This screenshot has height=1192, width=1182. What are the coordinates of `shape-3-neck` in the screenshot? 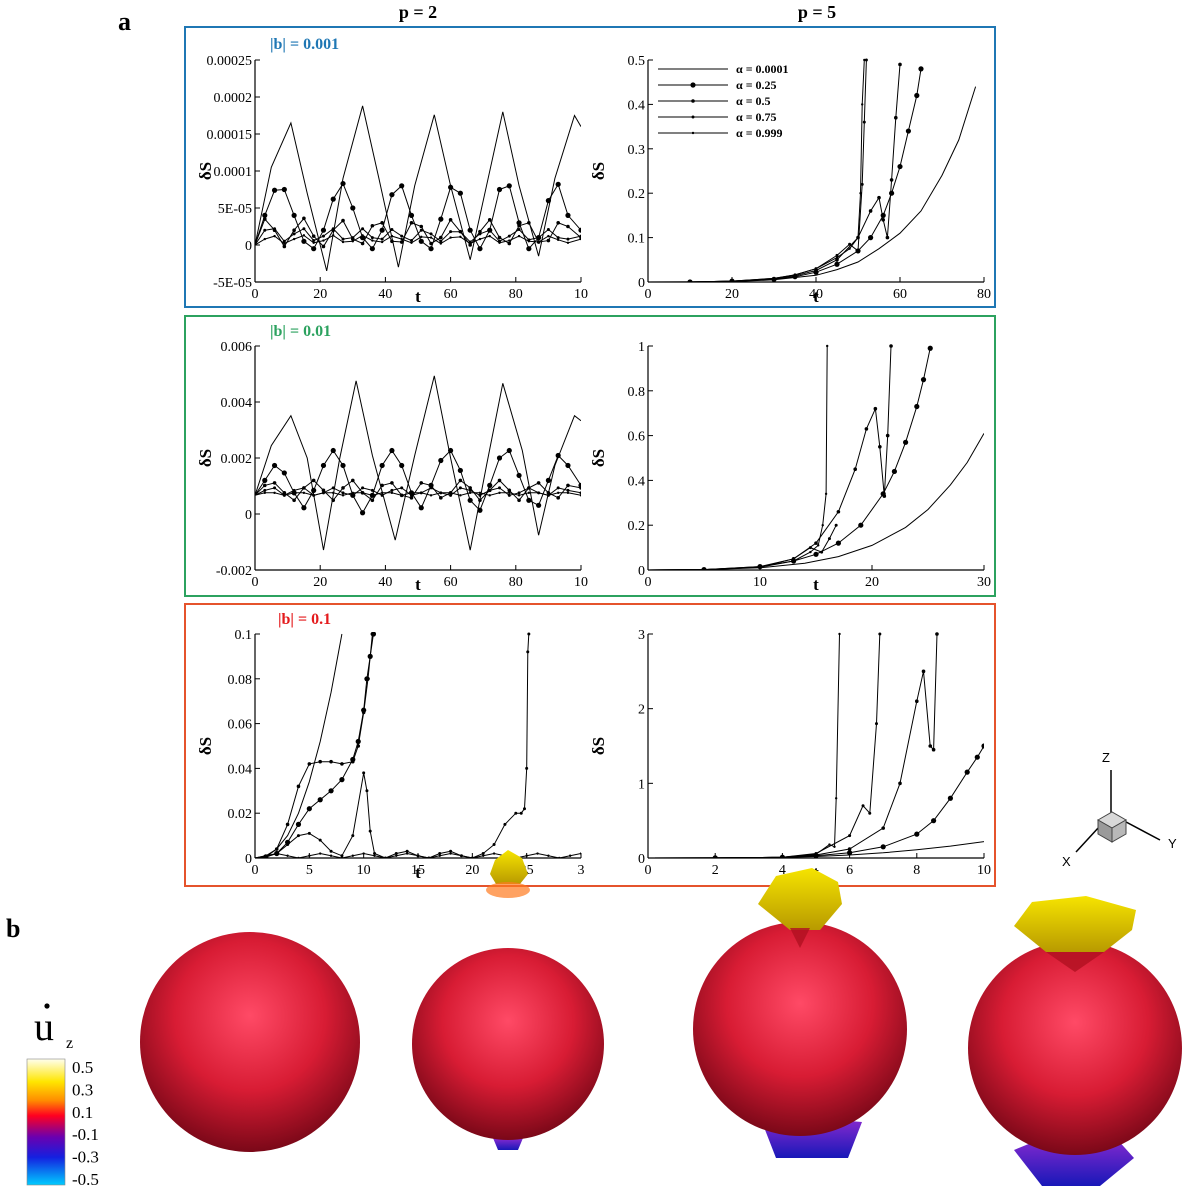 It's located at (800, 938).